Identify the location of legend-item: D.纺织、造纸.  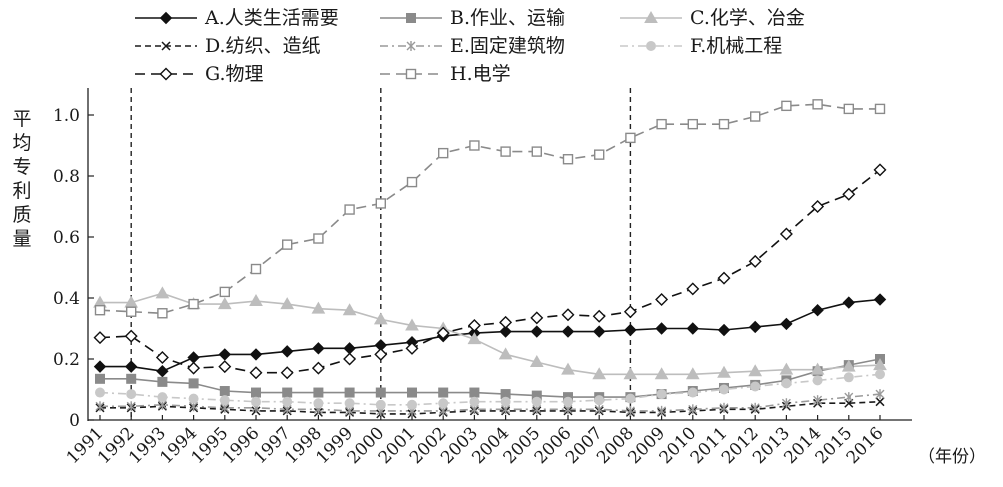
(228, 46).